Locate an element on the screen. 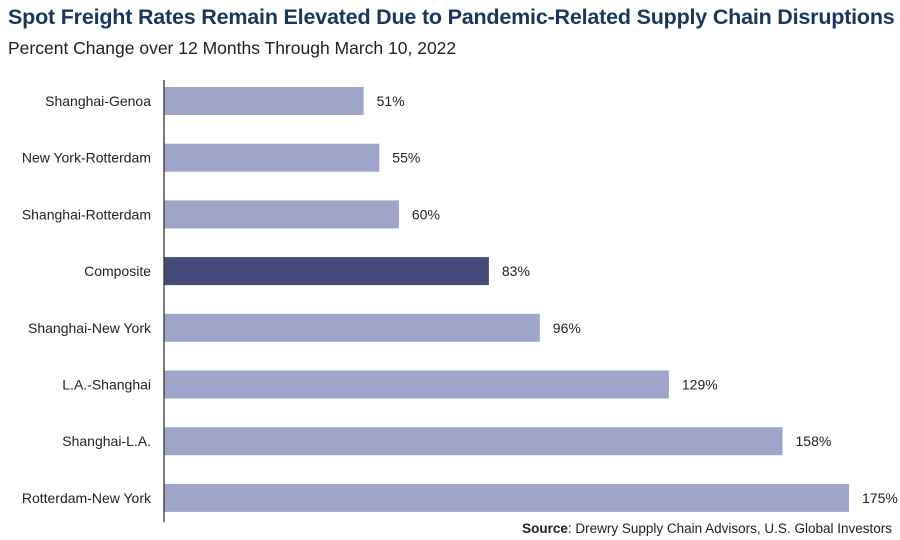 This screenshot has width=900, height=540. source-label: Source is located at coordinates (545, 528).